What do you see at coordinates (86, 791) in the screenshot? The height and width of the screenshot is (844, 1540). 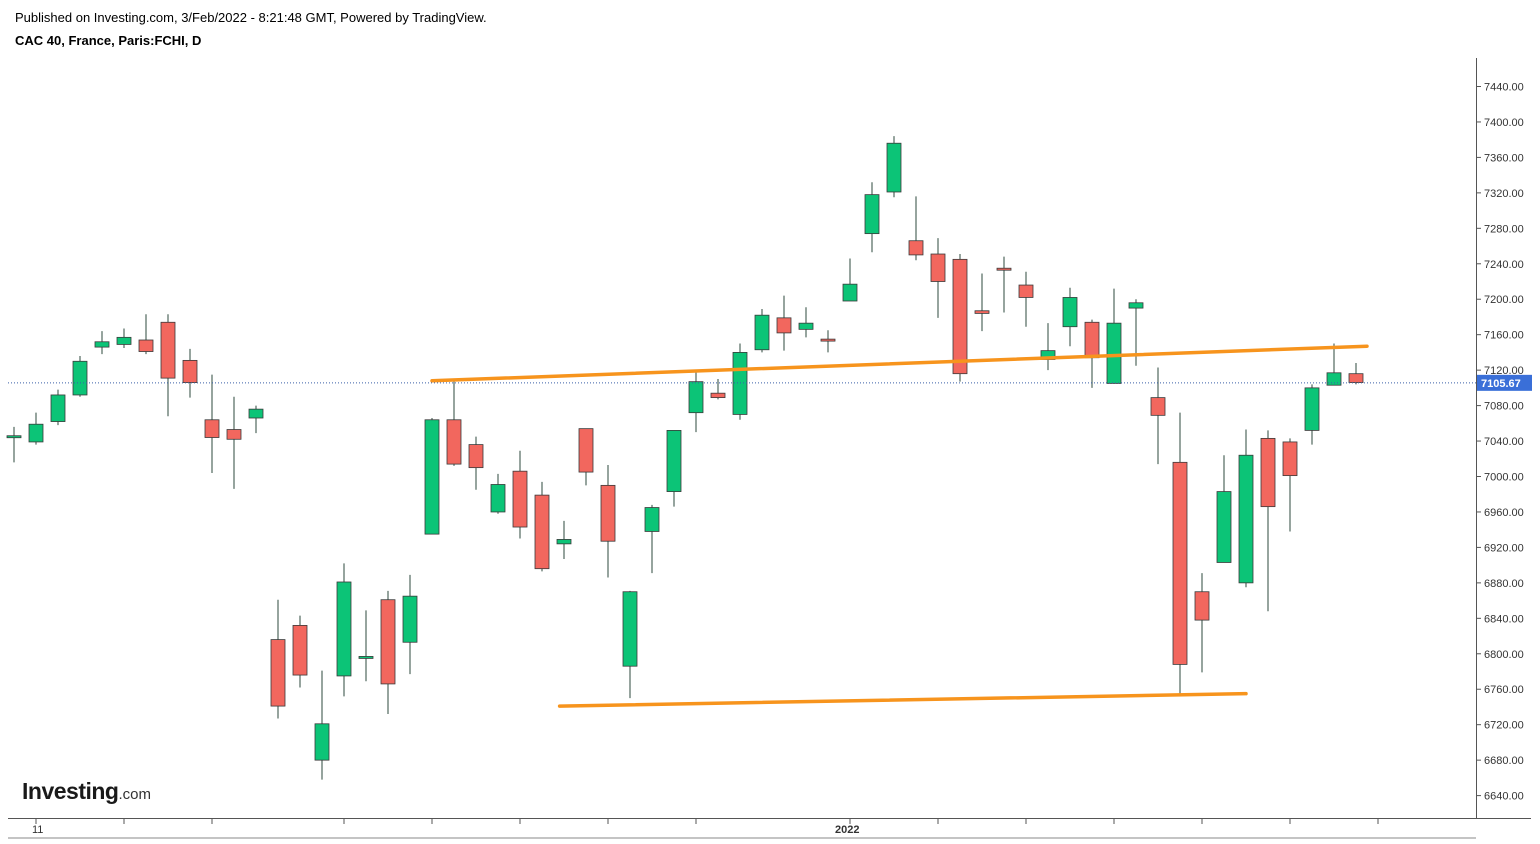 I see `investing-logo: Investing.com` at bounding box center [86, 791].